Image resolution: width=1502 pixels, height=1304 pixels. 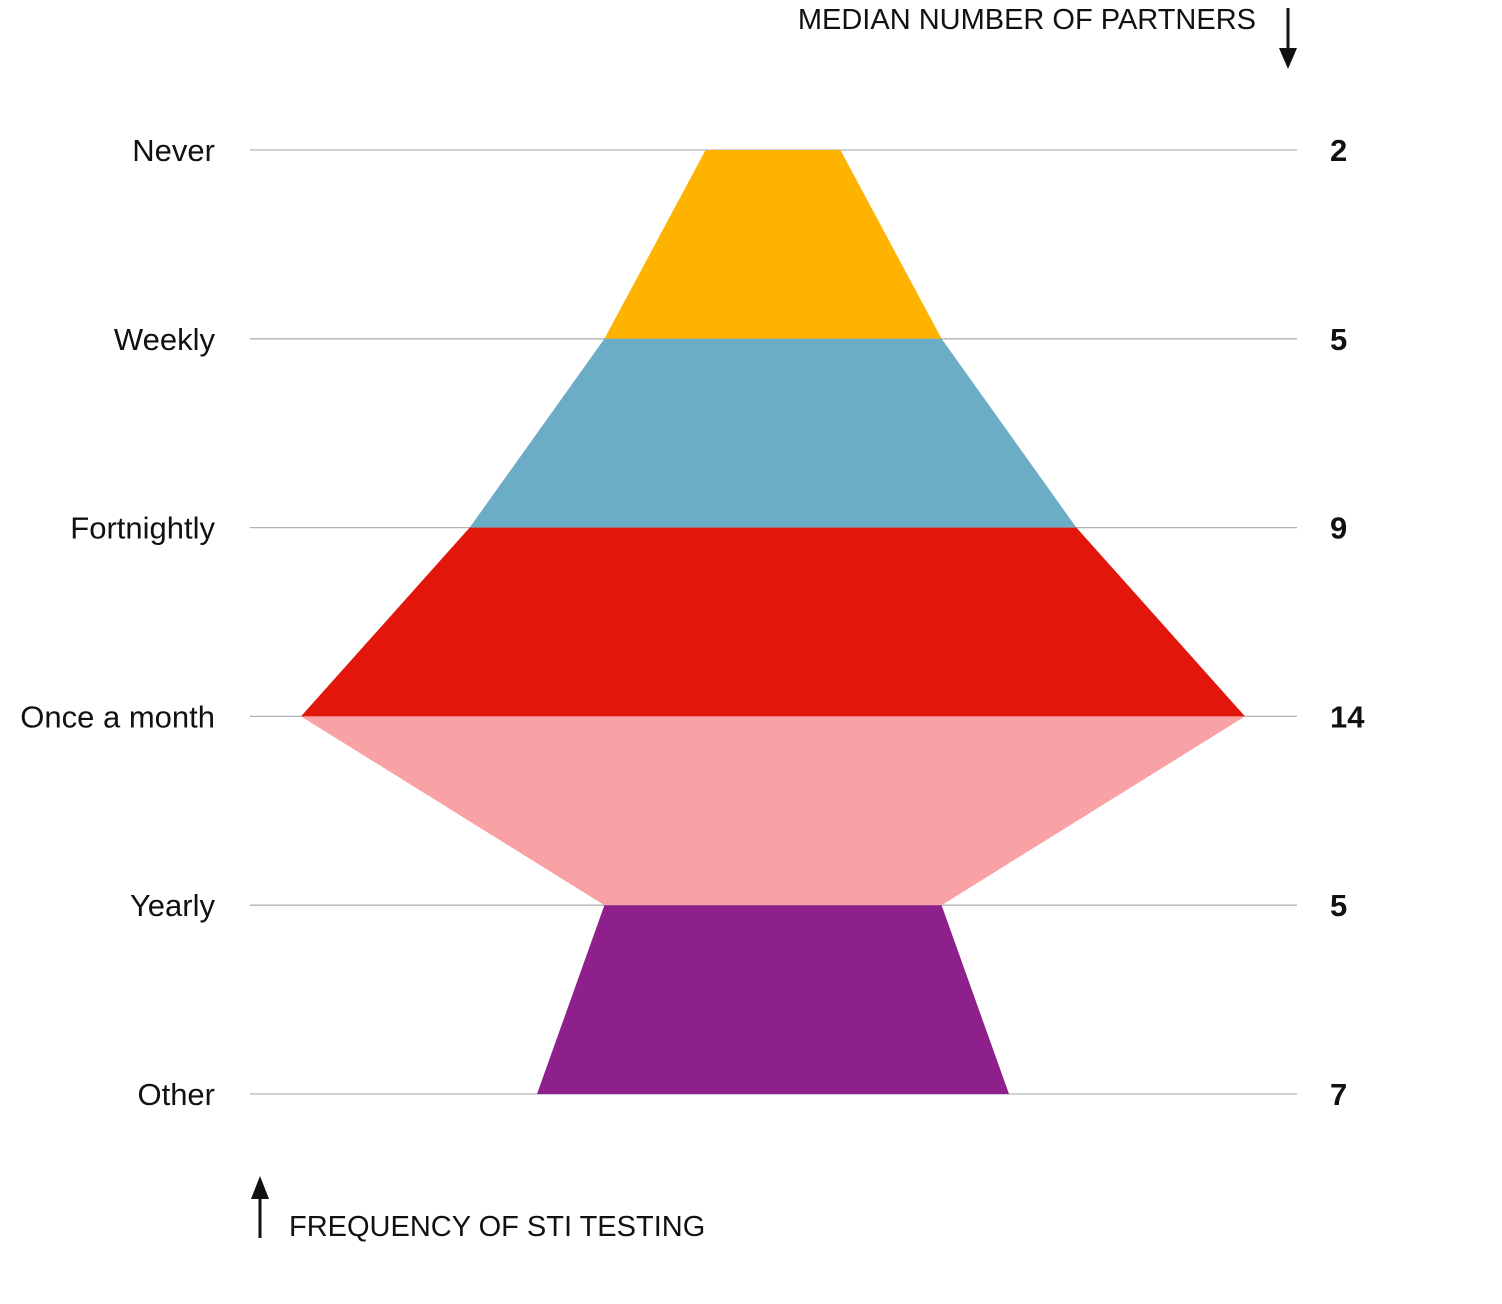 What do you see at coordinates (165, 339) in the screenshot?
I see `category-label: Weekly` at bounding box center [165, 339].